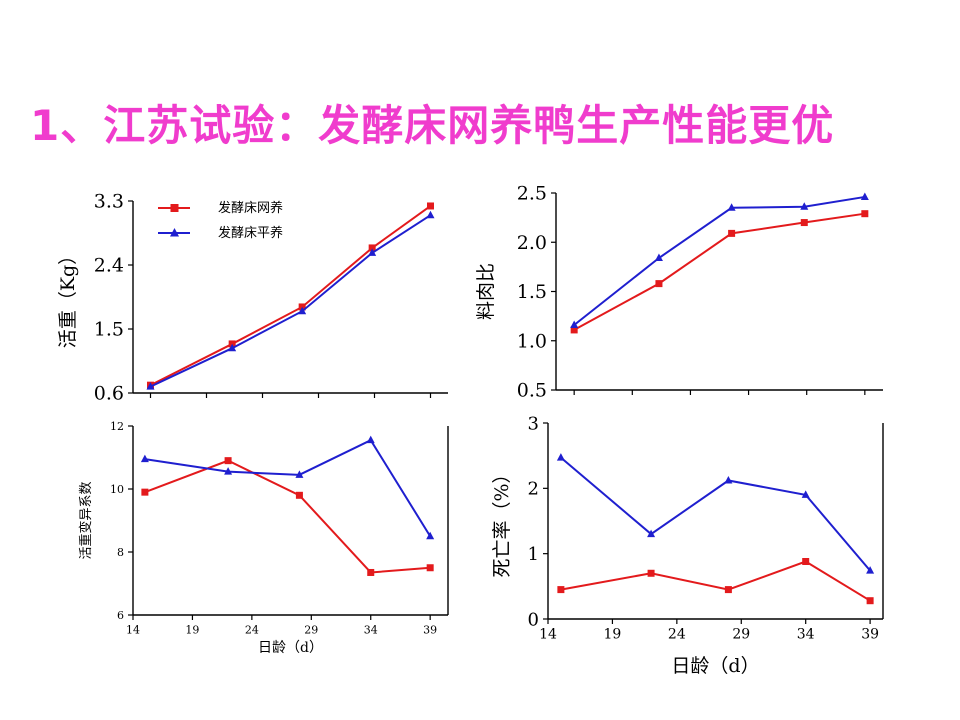 This screenshot has height=720, width=960. Describe the element at coordinates (86, 520) in the screenshot. I see `y-axis-label: 活重变异系数` at that location.